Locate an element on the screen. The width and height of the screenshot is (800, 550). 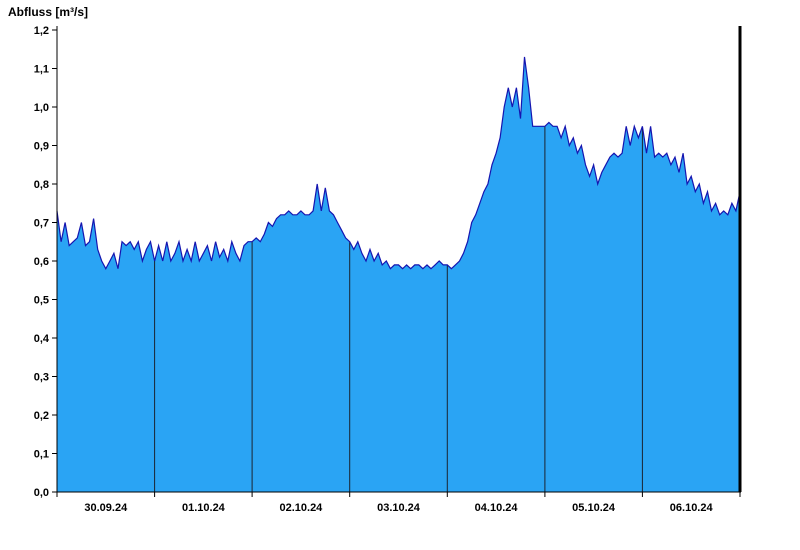
y-tick-label: 1,2 is located at coordinates (41, 31).